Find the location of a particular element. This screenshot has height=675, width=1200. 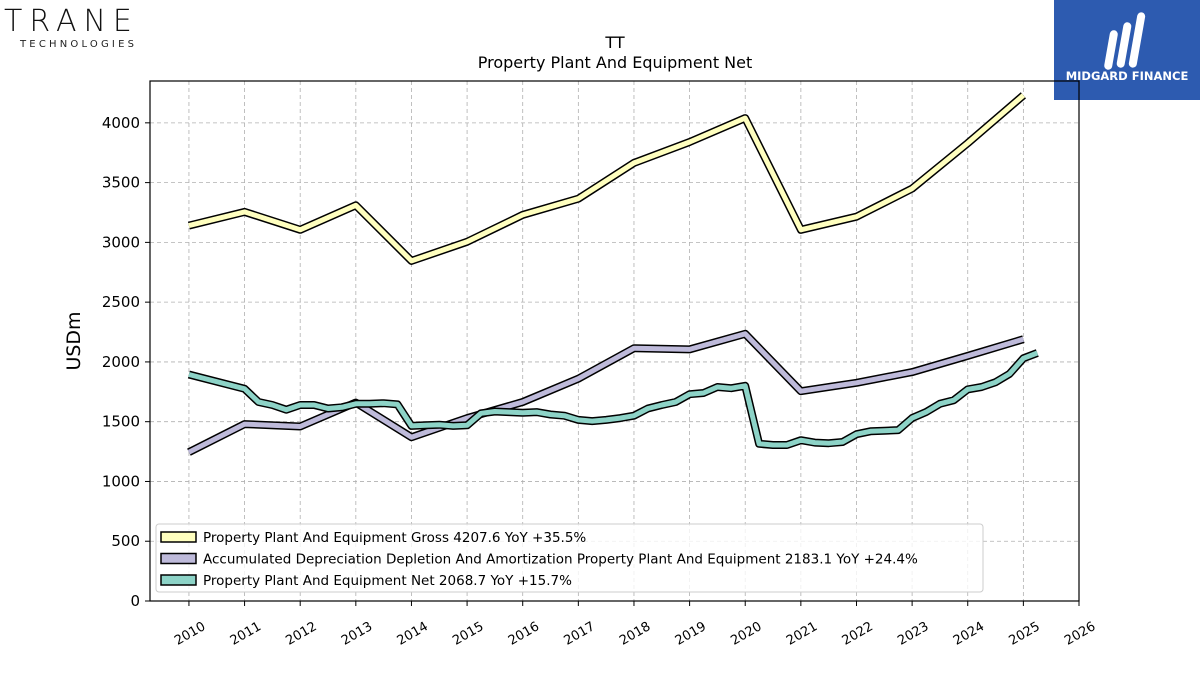

x-tick-label: 2024 is located at coordinates (969, 634).